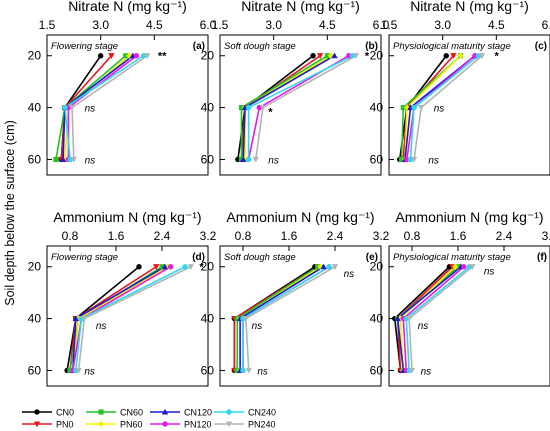  Describe the element at coordinates (542, 257) in the screenshot. I see `panel-label: (f)` at that location.